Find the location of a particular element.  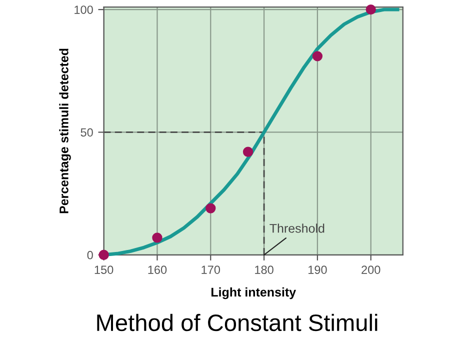

text: Method of Constant Stimuli is located at coordinates (237, 323).